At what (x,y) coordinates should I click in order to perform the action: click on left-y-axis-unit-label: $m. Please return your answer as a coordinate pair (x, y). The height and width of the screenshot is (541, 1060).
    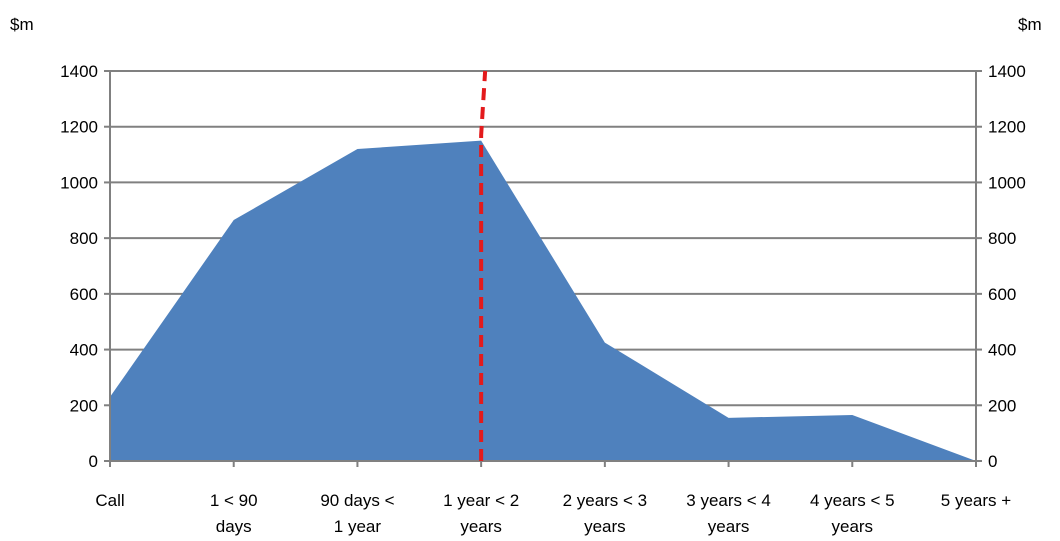
    Looking at the image, I should click on (22, 24).